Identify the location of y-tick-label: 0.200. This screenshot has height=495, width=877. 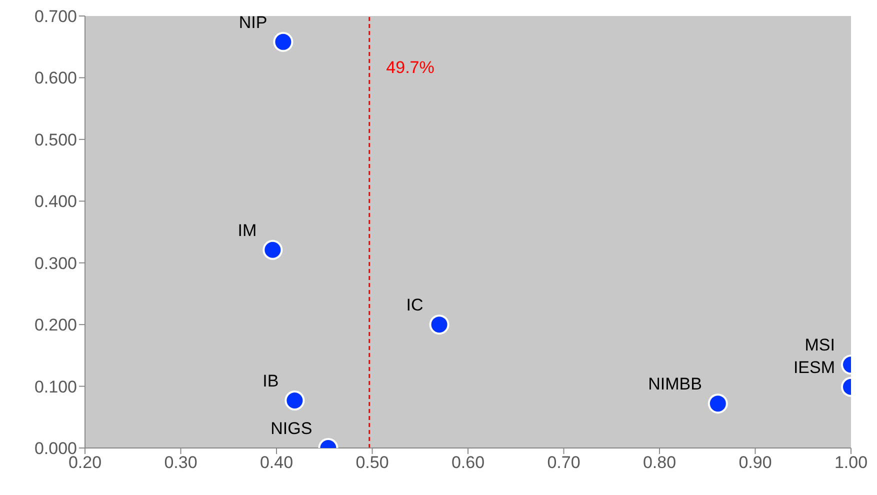
(55, 325).